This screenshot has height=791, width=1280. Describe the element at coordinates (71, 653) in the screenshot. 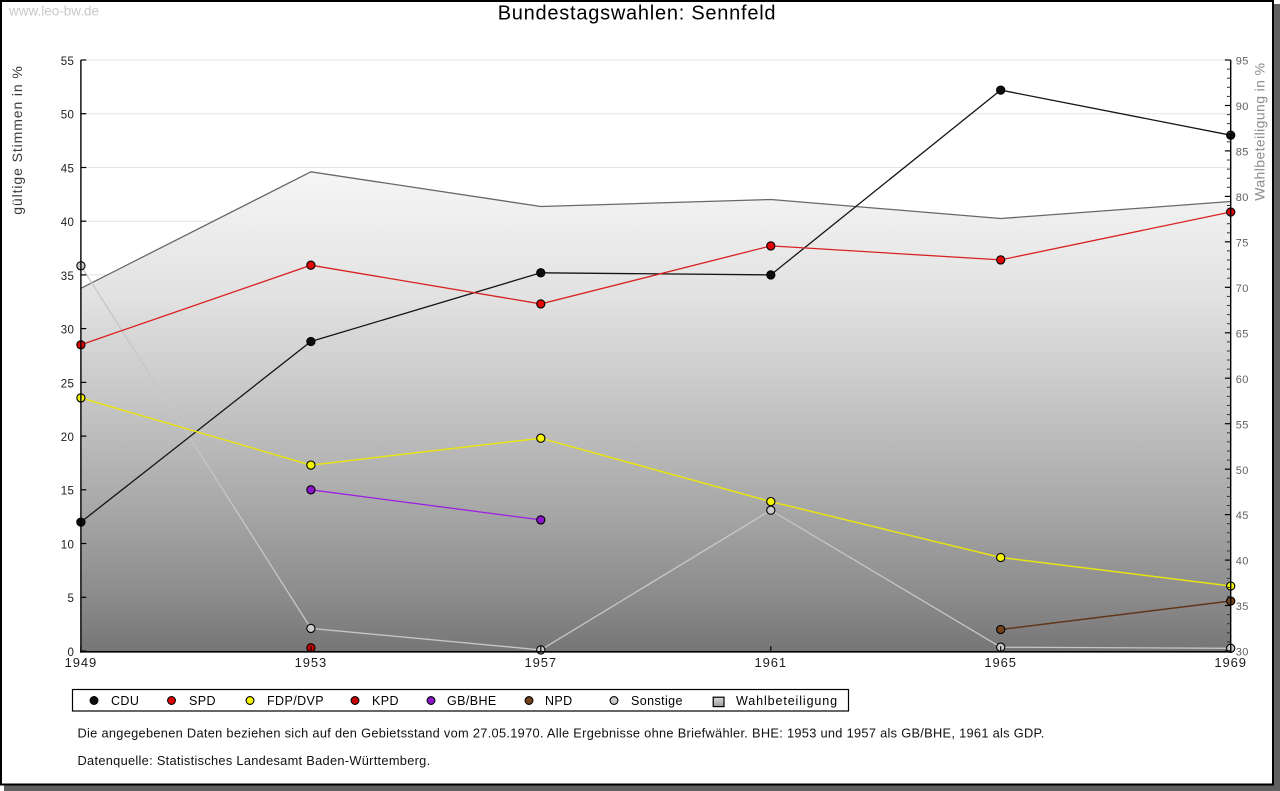

I see `svg-text: 0` at that location.